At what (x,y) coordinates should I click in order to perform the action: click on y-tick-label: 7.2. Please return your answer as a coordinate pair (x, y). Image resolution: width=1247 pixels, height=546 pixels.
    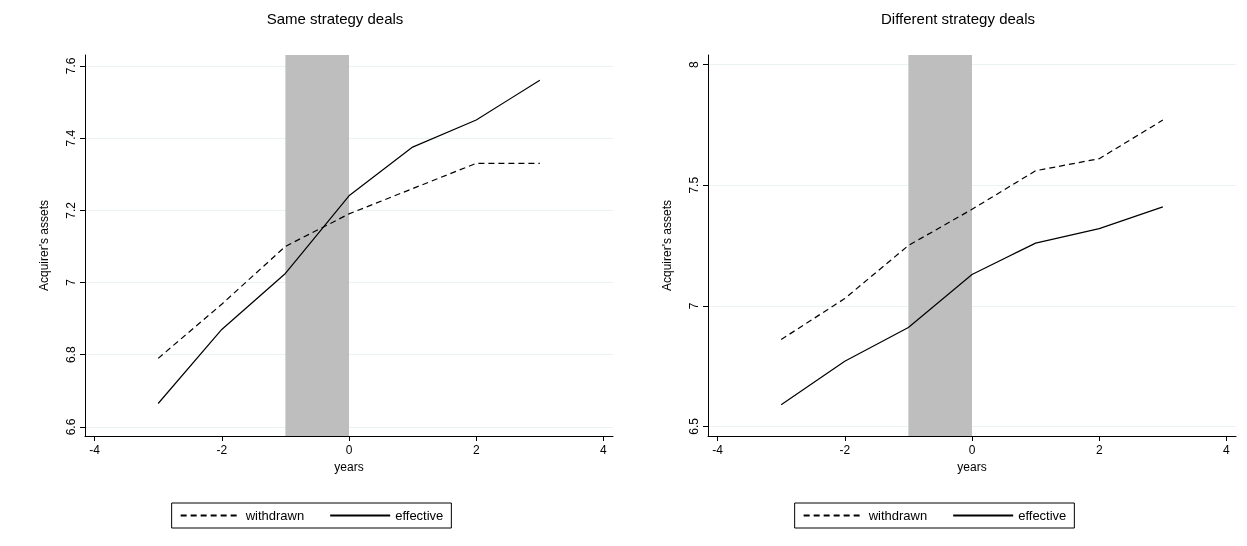
    Looking at the image, I should click on (71, 210).